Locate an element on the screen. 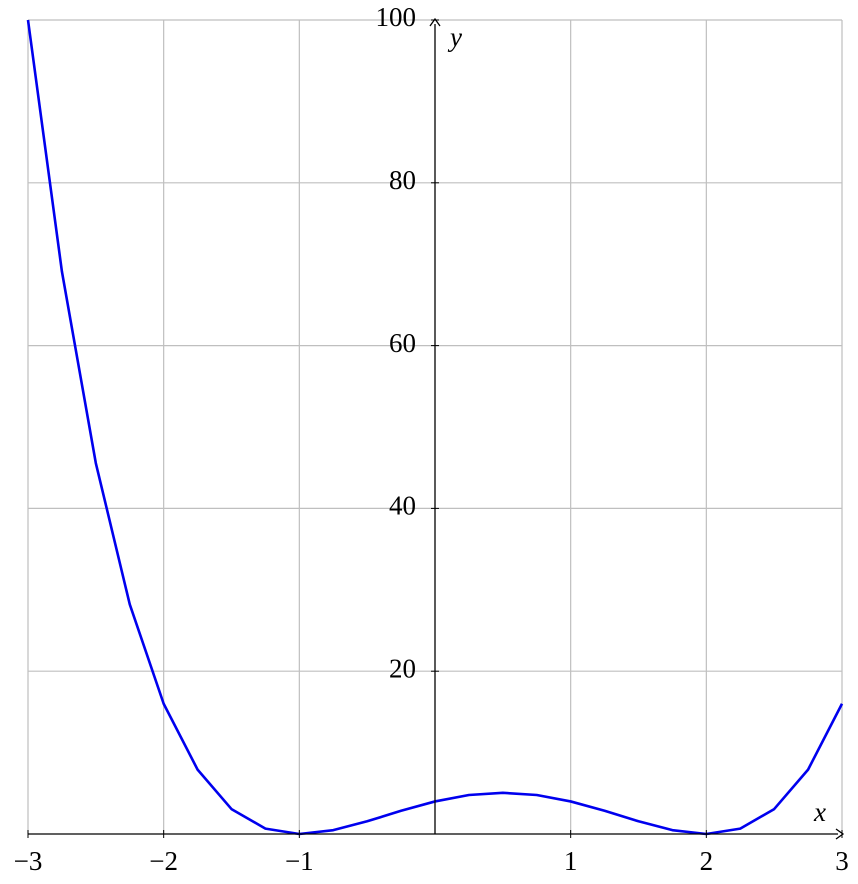 Image resolution: width=858 pixels, height=884 pixels. x-tick-label: −2 is located at coordinates (163, 861).